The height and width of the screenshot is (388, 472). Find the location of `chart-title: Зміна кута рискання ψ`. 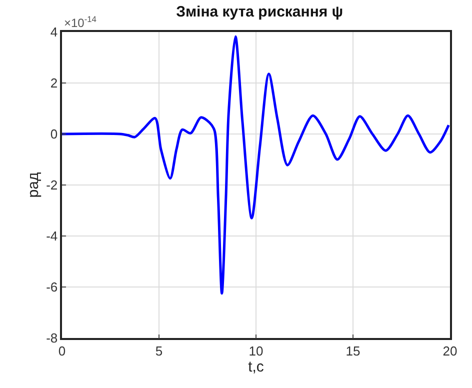

chart-title: Зміна кута рискання ψ is located at coordinates (260, 11).